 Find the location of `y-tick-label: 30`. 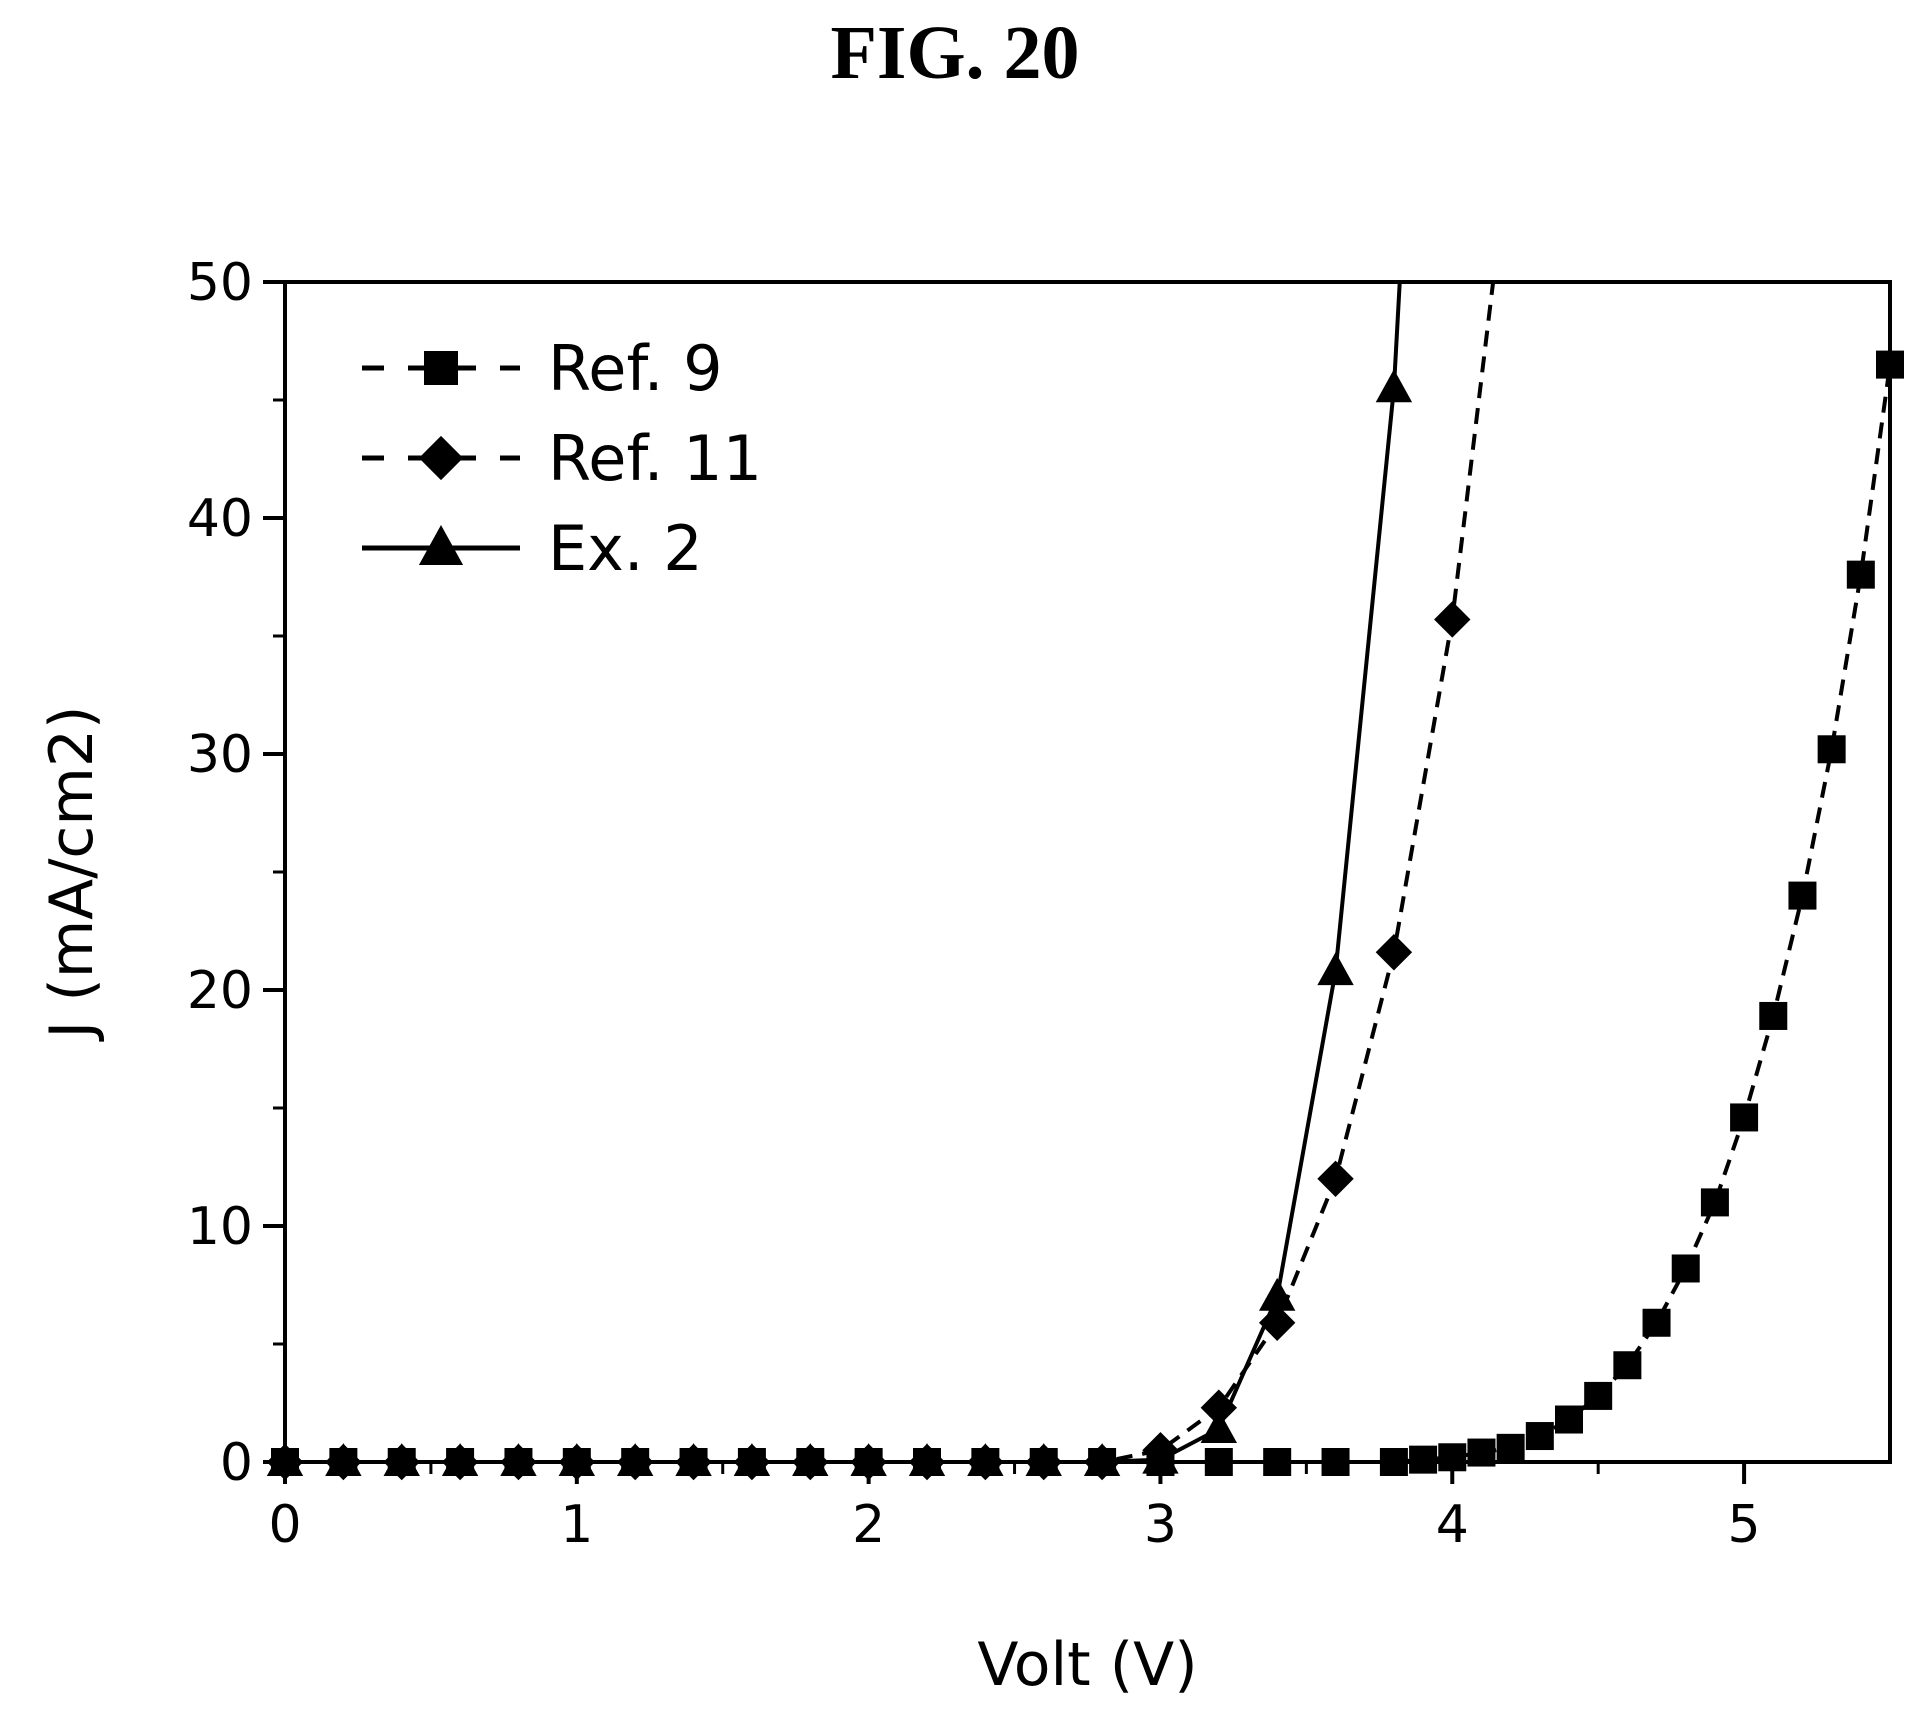

y-tick-label: 30 is located at coordinates (220, 755).